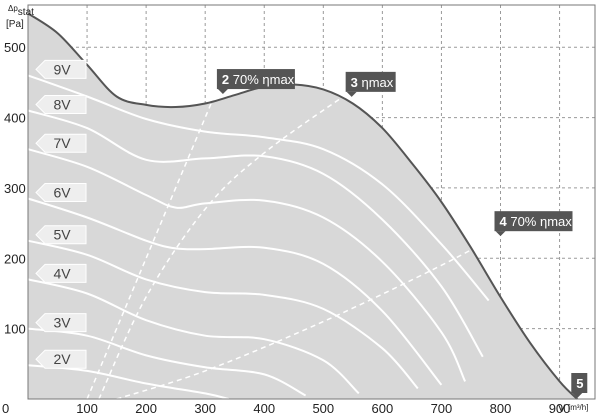  I want to click on voltage-label-text: 6V, so click(62, 192).